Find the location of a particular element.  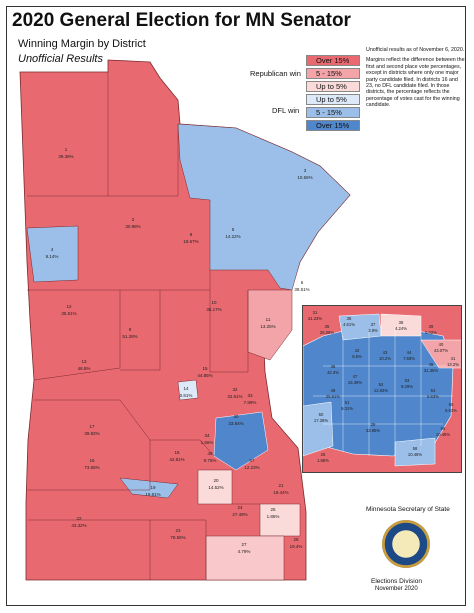

district-margin: 41.23% is located at coordinates (315, 318).